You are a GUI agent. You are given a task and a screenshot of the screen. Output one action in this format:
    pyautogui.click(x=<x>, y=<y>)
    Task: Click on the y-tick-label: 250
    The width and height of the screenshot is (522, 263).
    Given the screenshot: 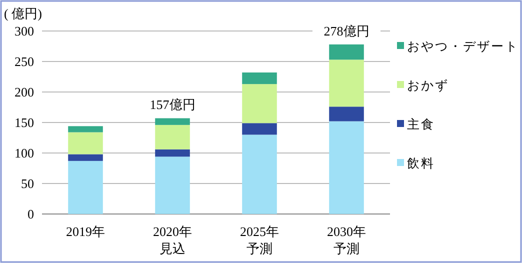 What is the action you would take?
    pyautogui.click(x=24, y=62)
    